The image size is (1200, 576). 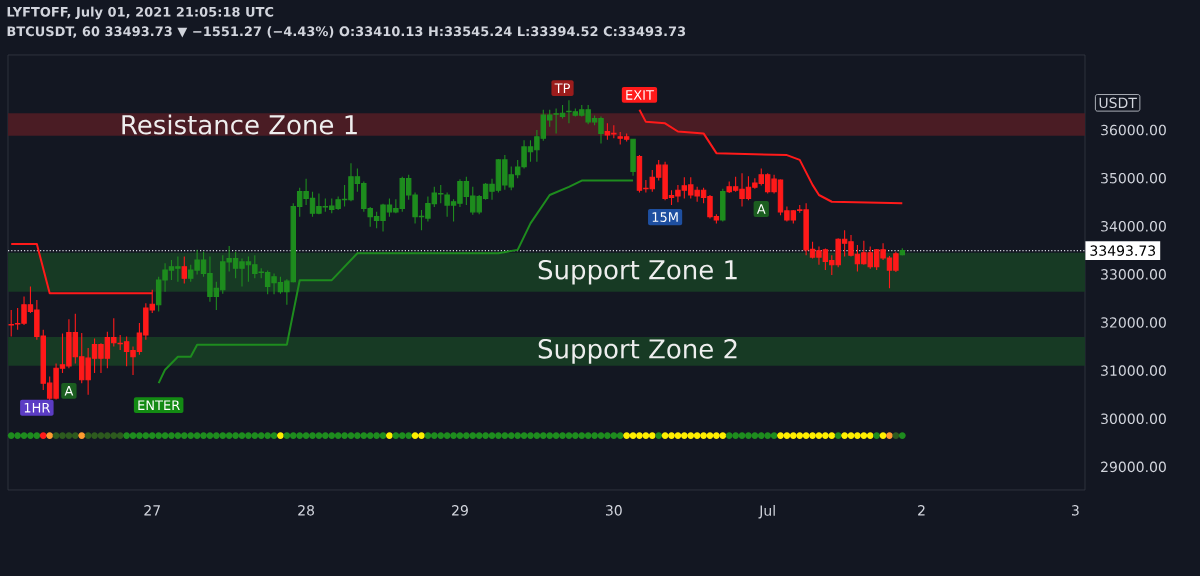 What do you see at coordinates (159, 405) in the screenshot?
I see `annotation: ENTER` at bounding box center [159, 405].